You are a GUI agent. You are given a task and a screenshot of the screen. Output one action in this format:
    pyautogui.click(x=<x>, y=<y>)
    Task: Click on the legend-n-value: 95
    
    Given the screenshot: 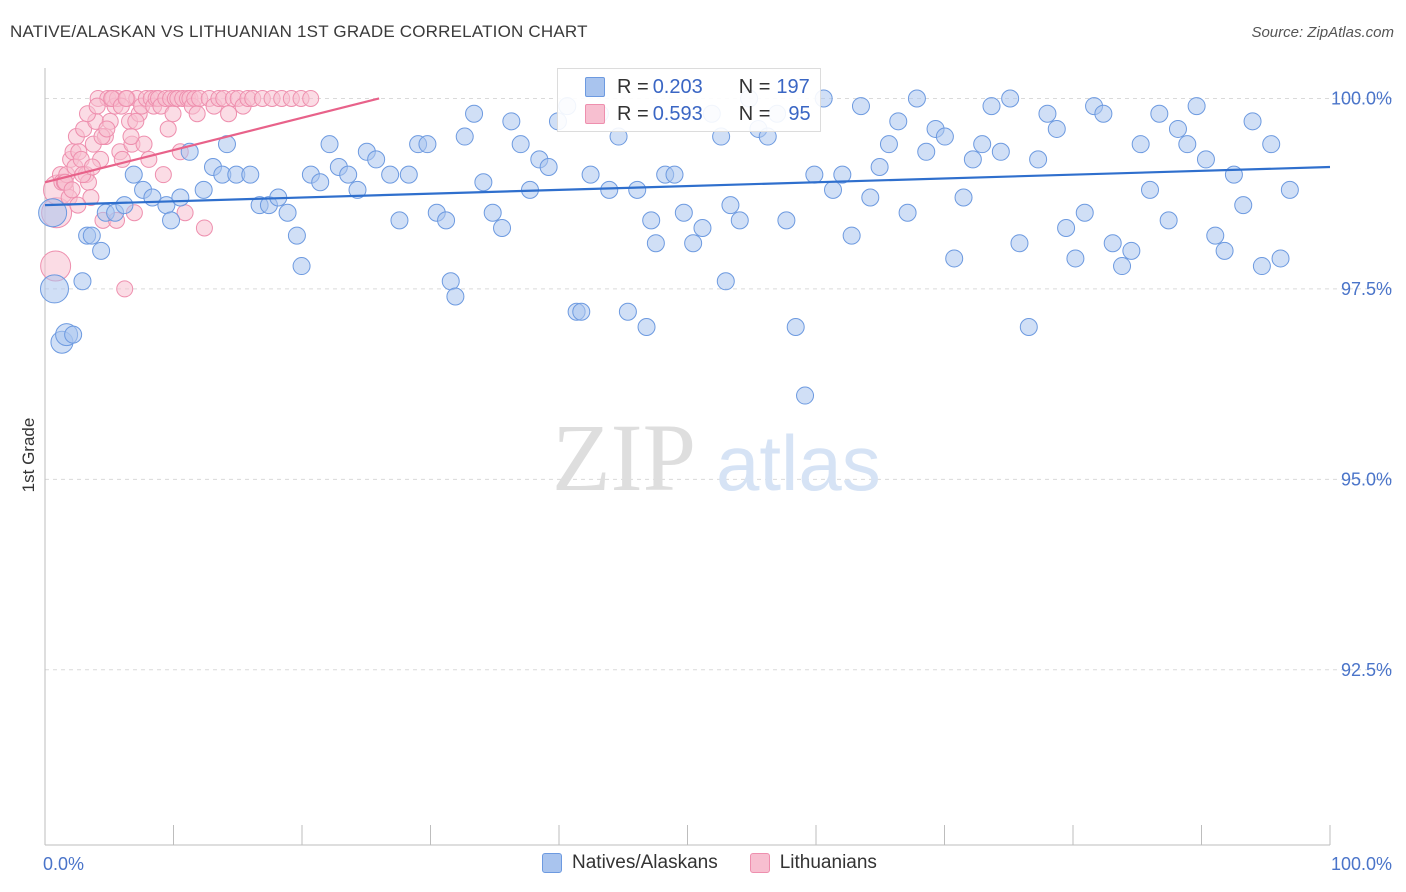 What is the action you would take?
    pyautogui.click(x=799, y=113)
    